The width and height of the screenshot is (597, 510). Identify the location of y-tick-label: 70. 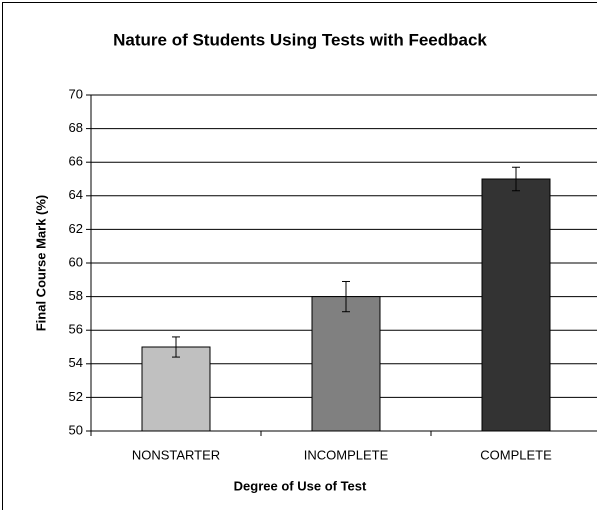
(76, 93).